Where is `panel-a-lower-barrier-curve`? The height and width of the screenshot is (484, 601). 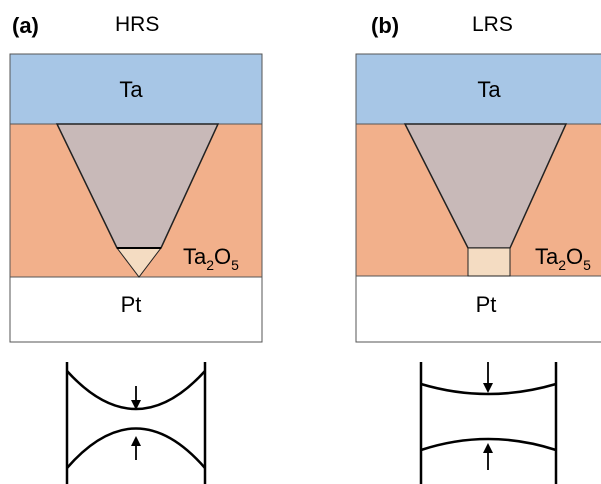
panel-a-lower-barrier-curve is located at coordinates (136, 448).